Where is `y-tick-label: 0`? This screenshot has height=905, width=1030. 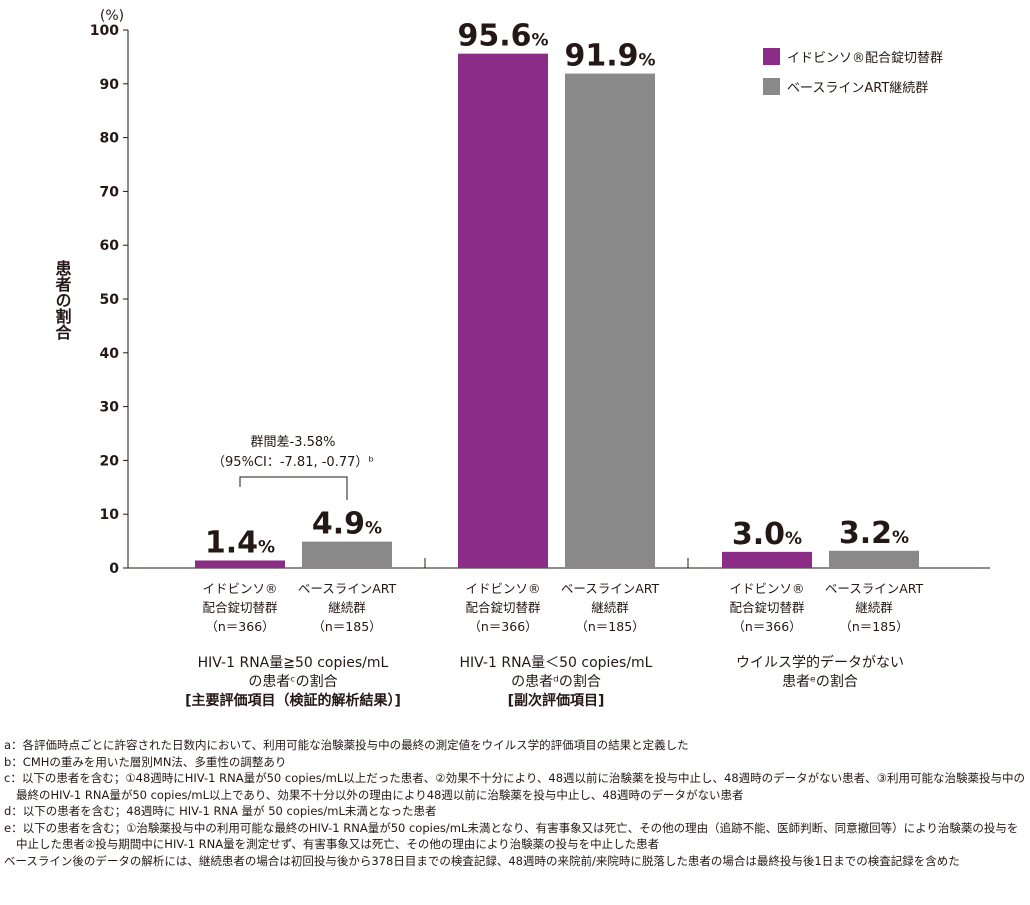
y-tick-label: 0 is located at coordinates (114, 569).